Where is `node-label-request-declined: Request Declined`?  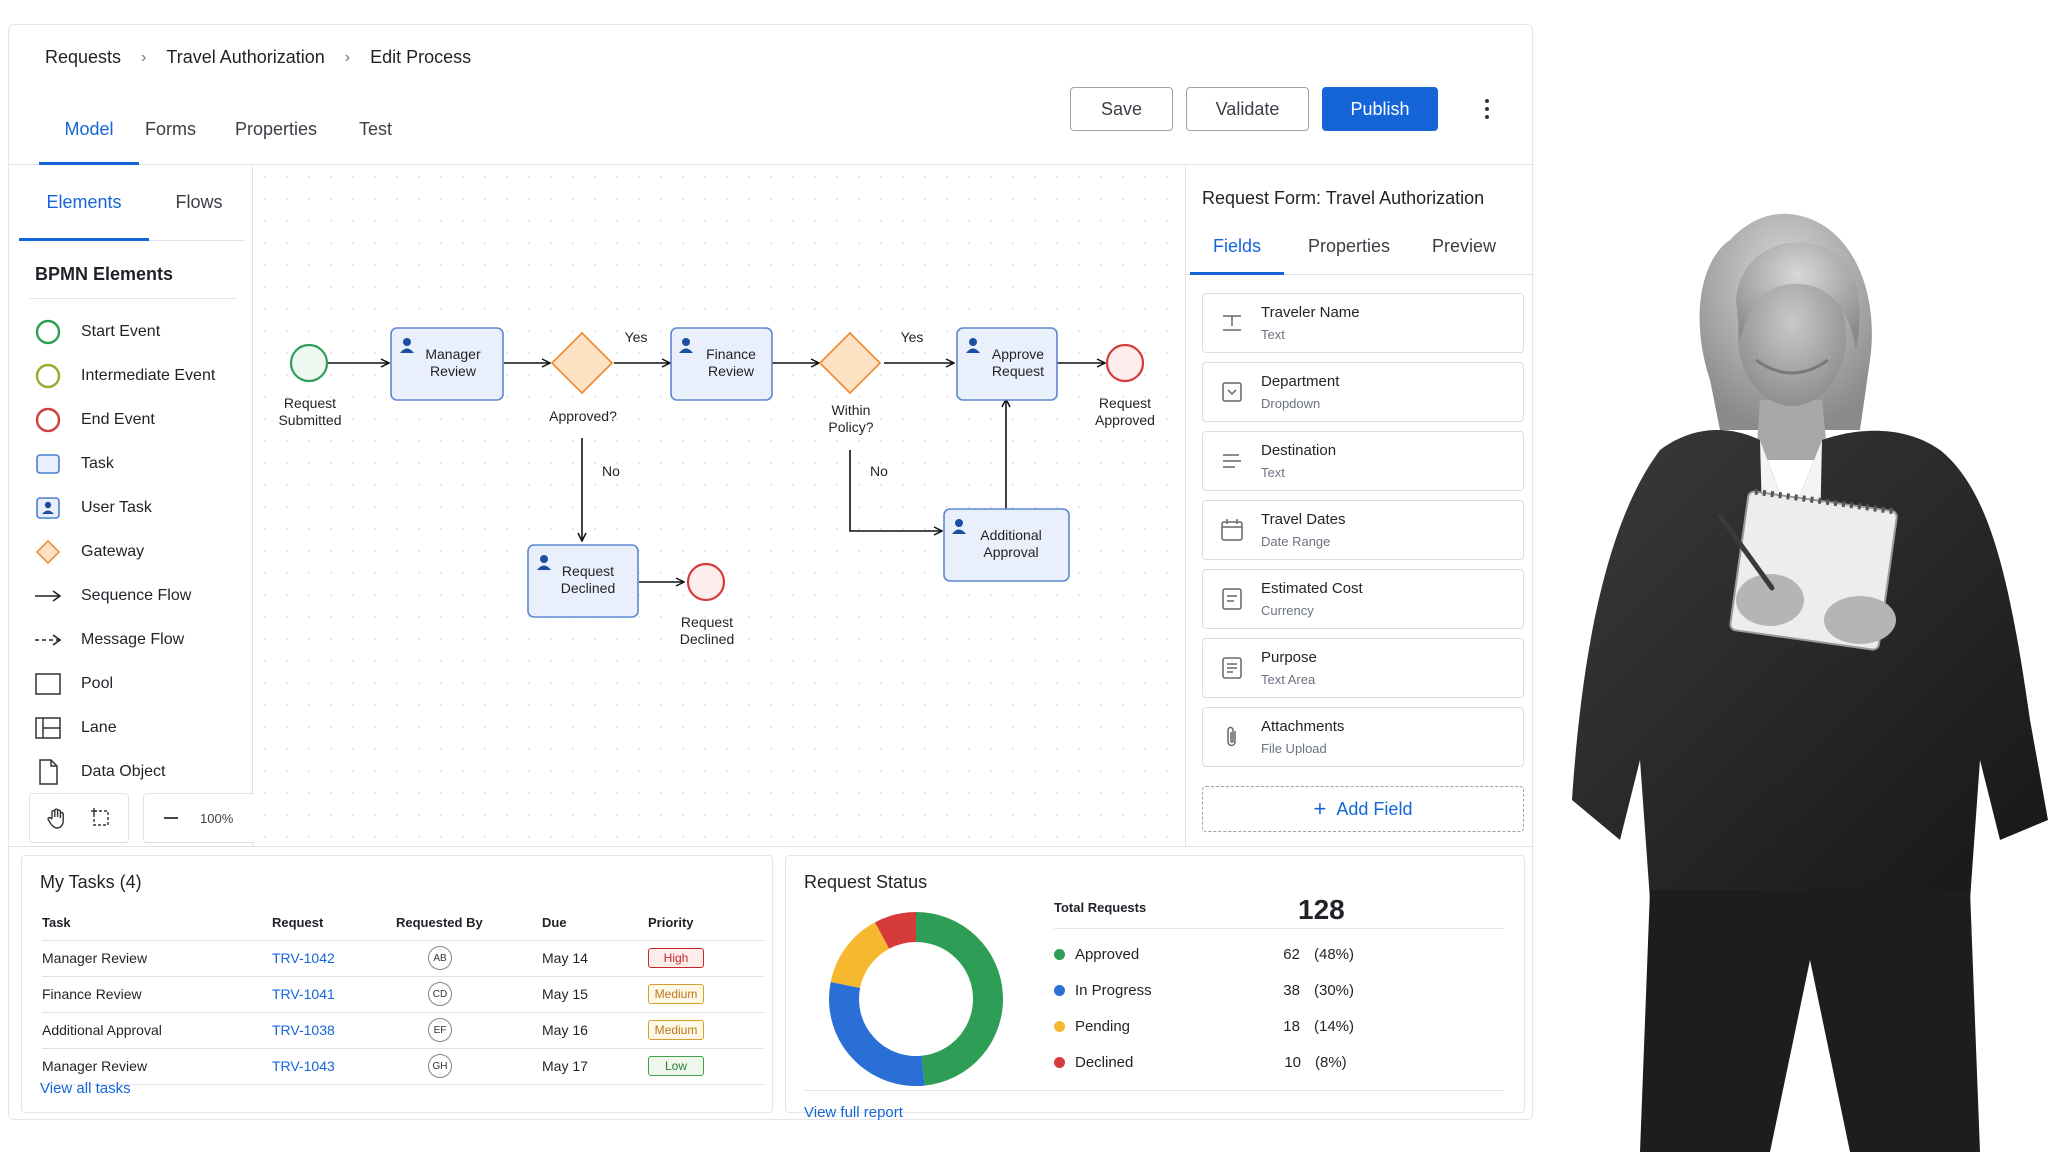
node-label-request-declined: Request Declined is located at coordinates (707, 630).